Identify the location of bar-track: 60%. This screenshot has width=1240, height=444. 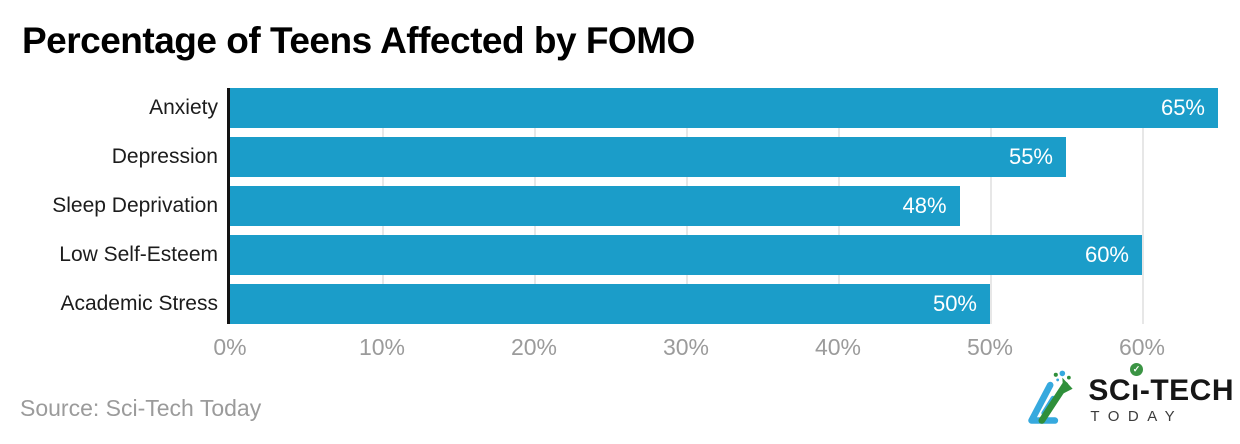
(724, 255).